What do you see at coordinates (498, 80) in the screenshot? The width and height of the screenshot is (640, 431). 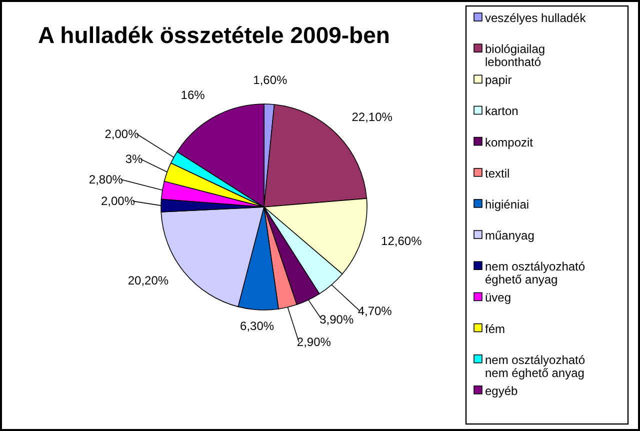 I see `legend-label: papir` at bounding box center [498, 80].